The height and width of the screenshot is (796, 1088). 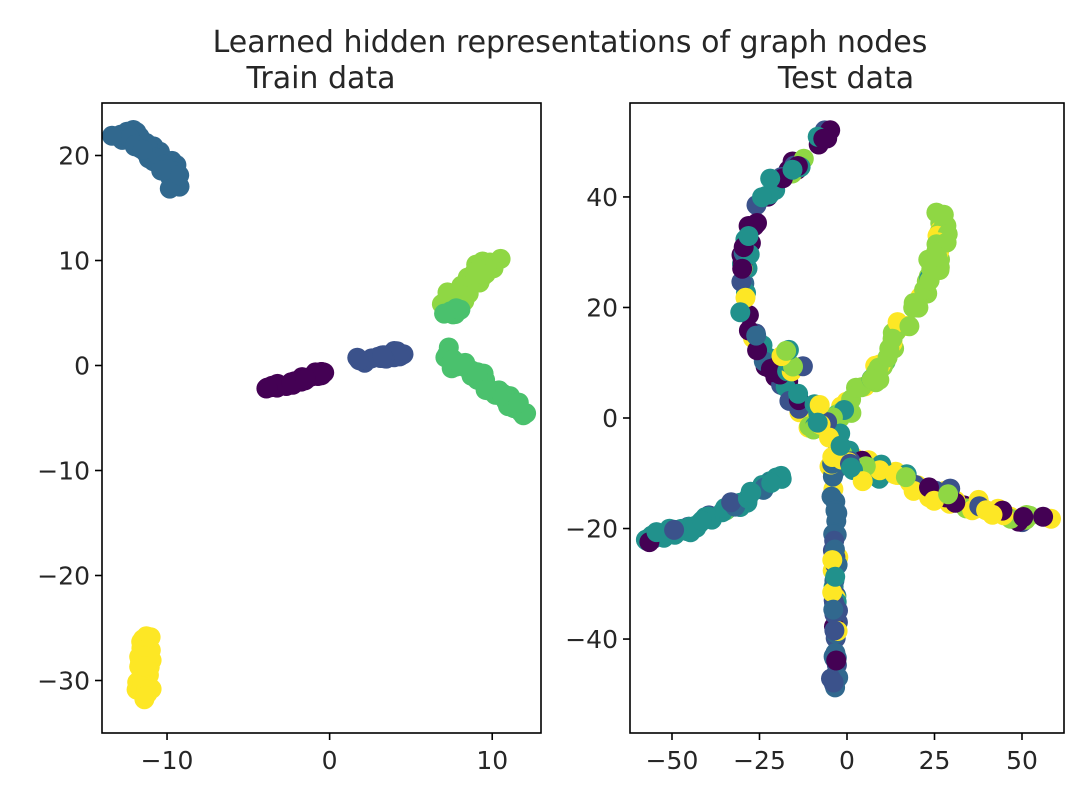 I want to click on x-tick-label: 10, so click(x=492, y=760).